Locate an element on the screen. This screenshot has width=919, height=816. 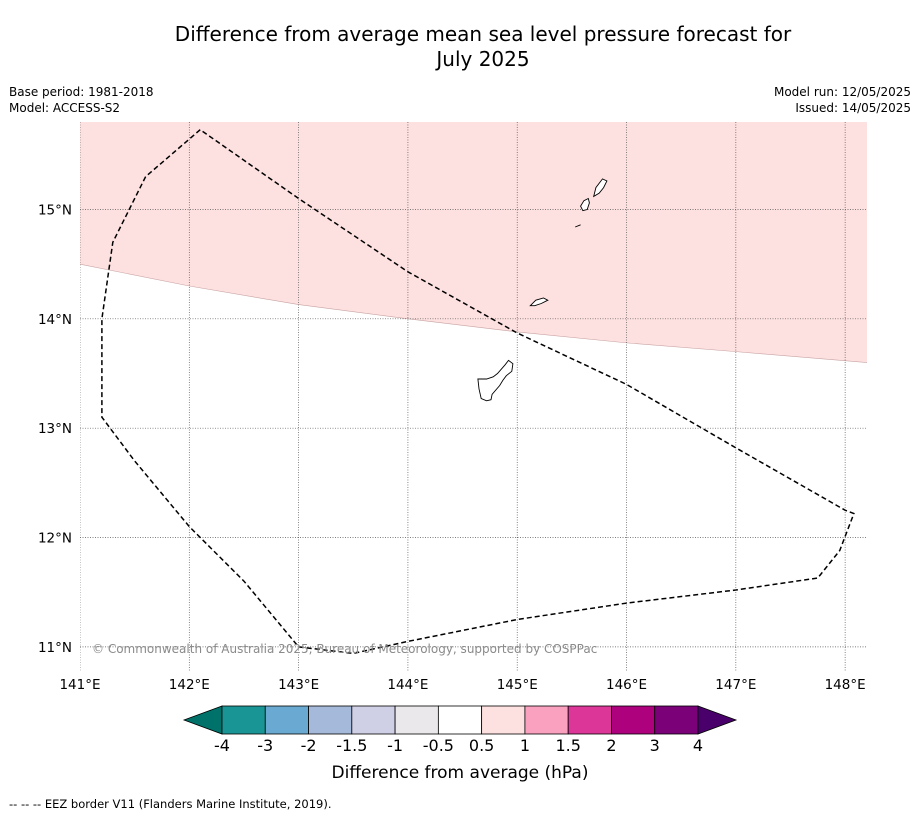
colorbar-tick-label: 0.5 is located at coordinates (481, 745).